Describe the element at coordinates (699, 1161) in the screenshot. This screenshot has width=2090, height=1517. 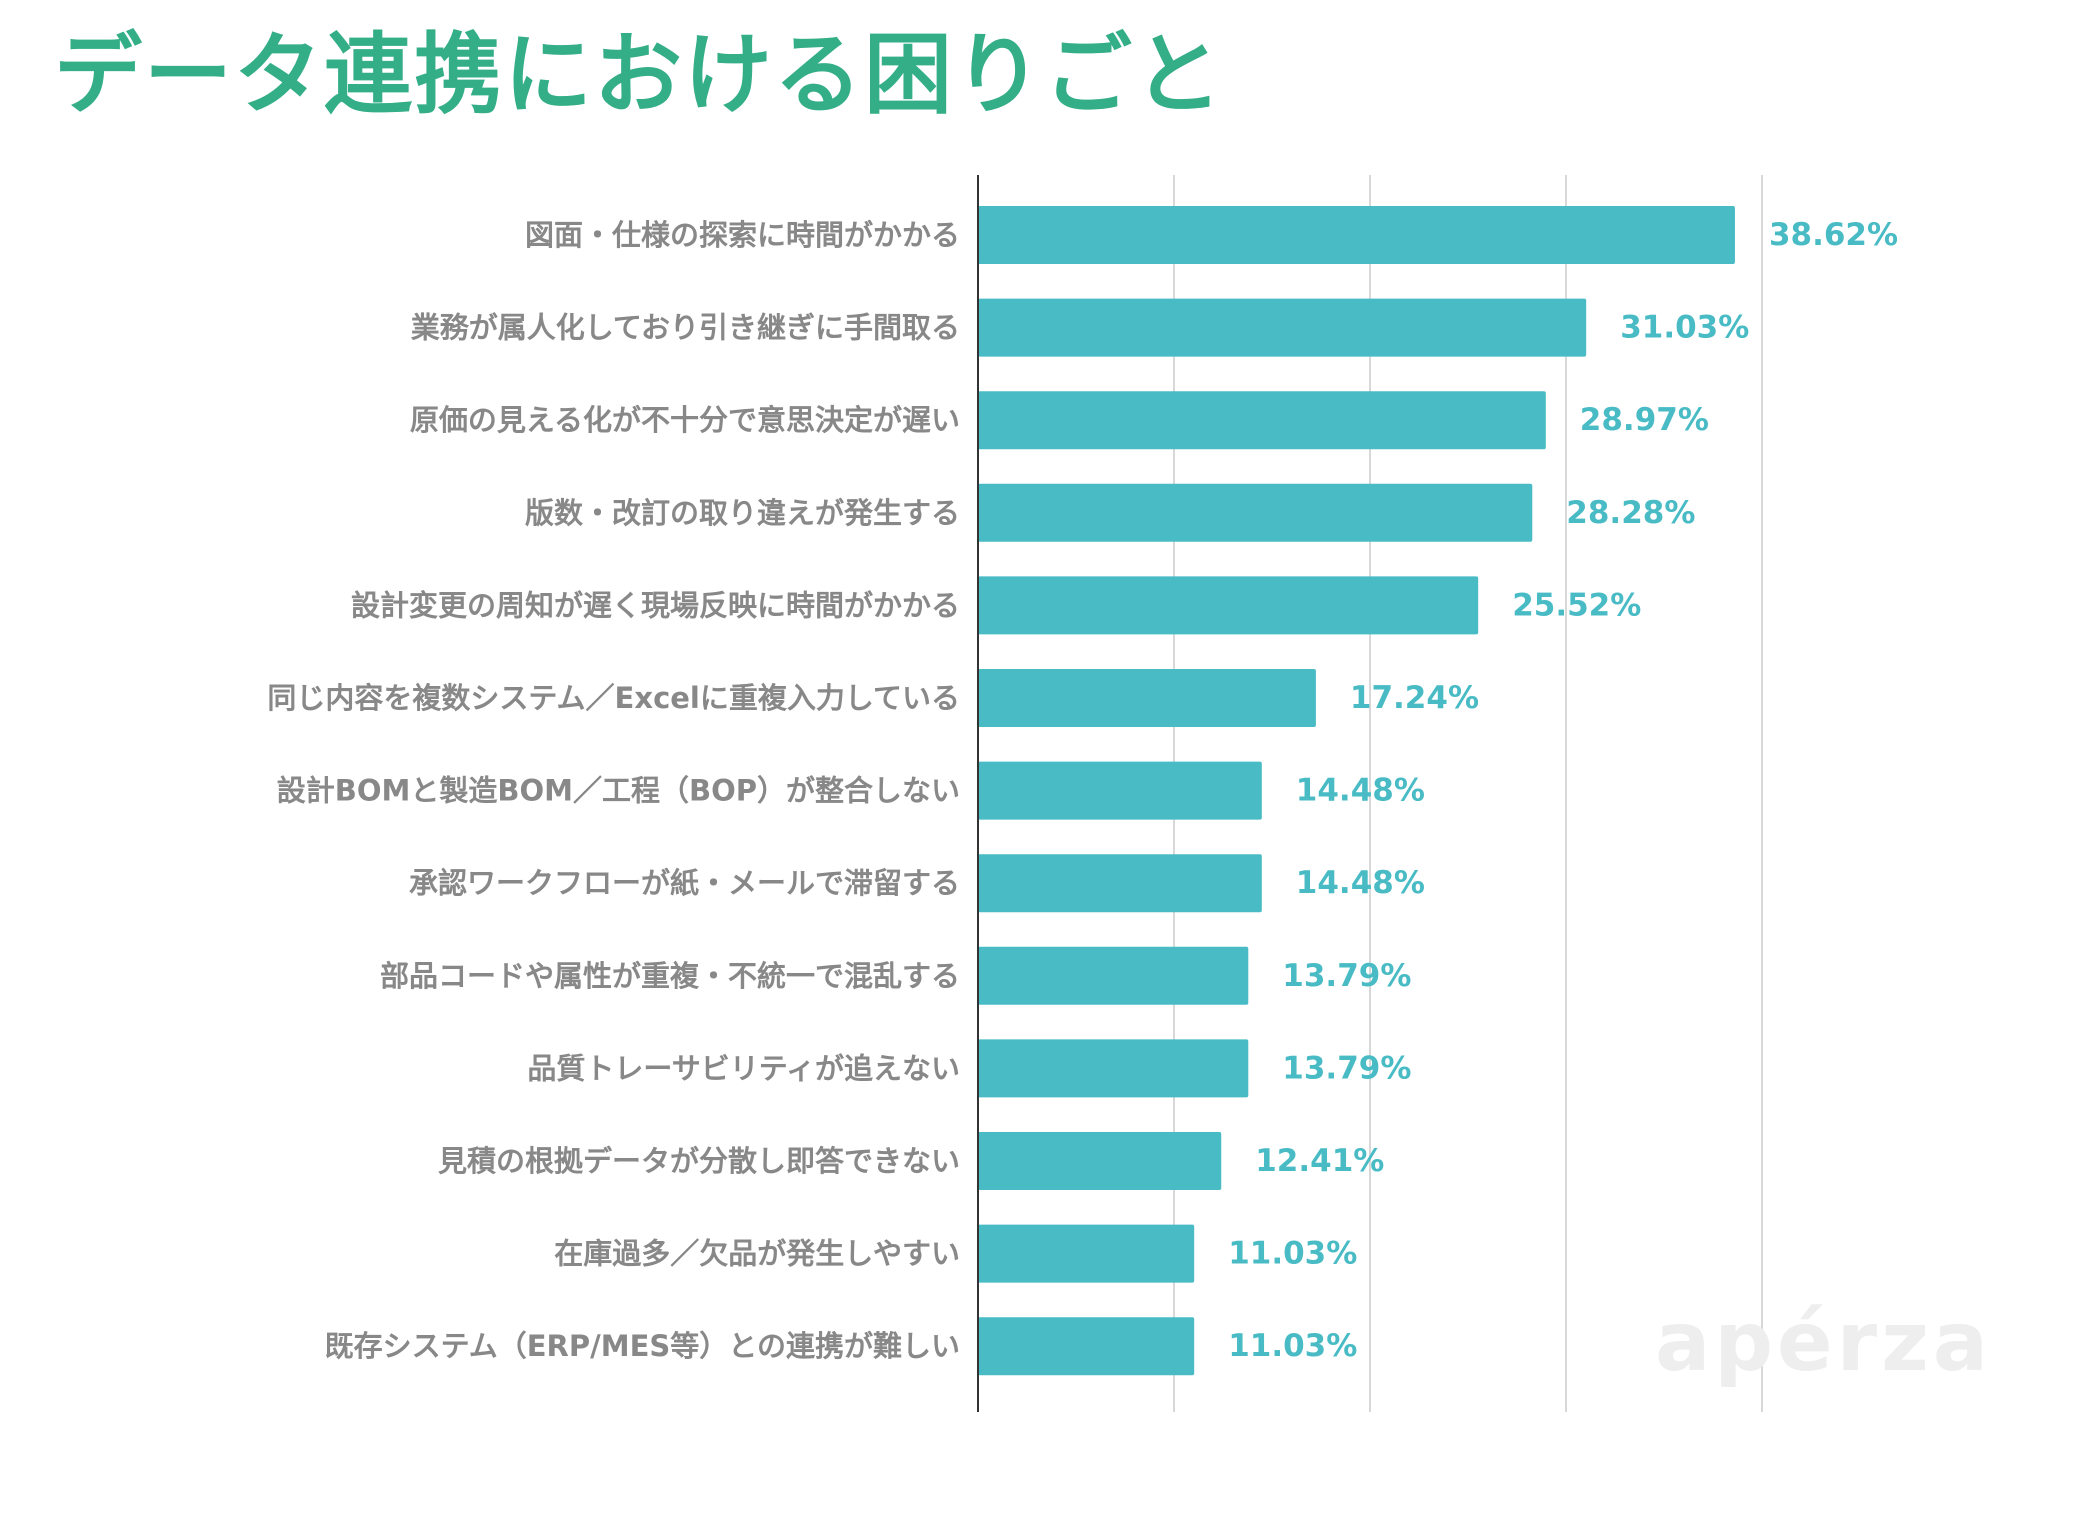
I see `category-label: 見積の根拠データが分散し即答できない` at that location.